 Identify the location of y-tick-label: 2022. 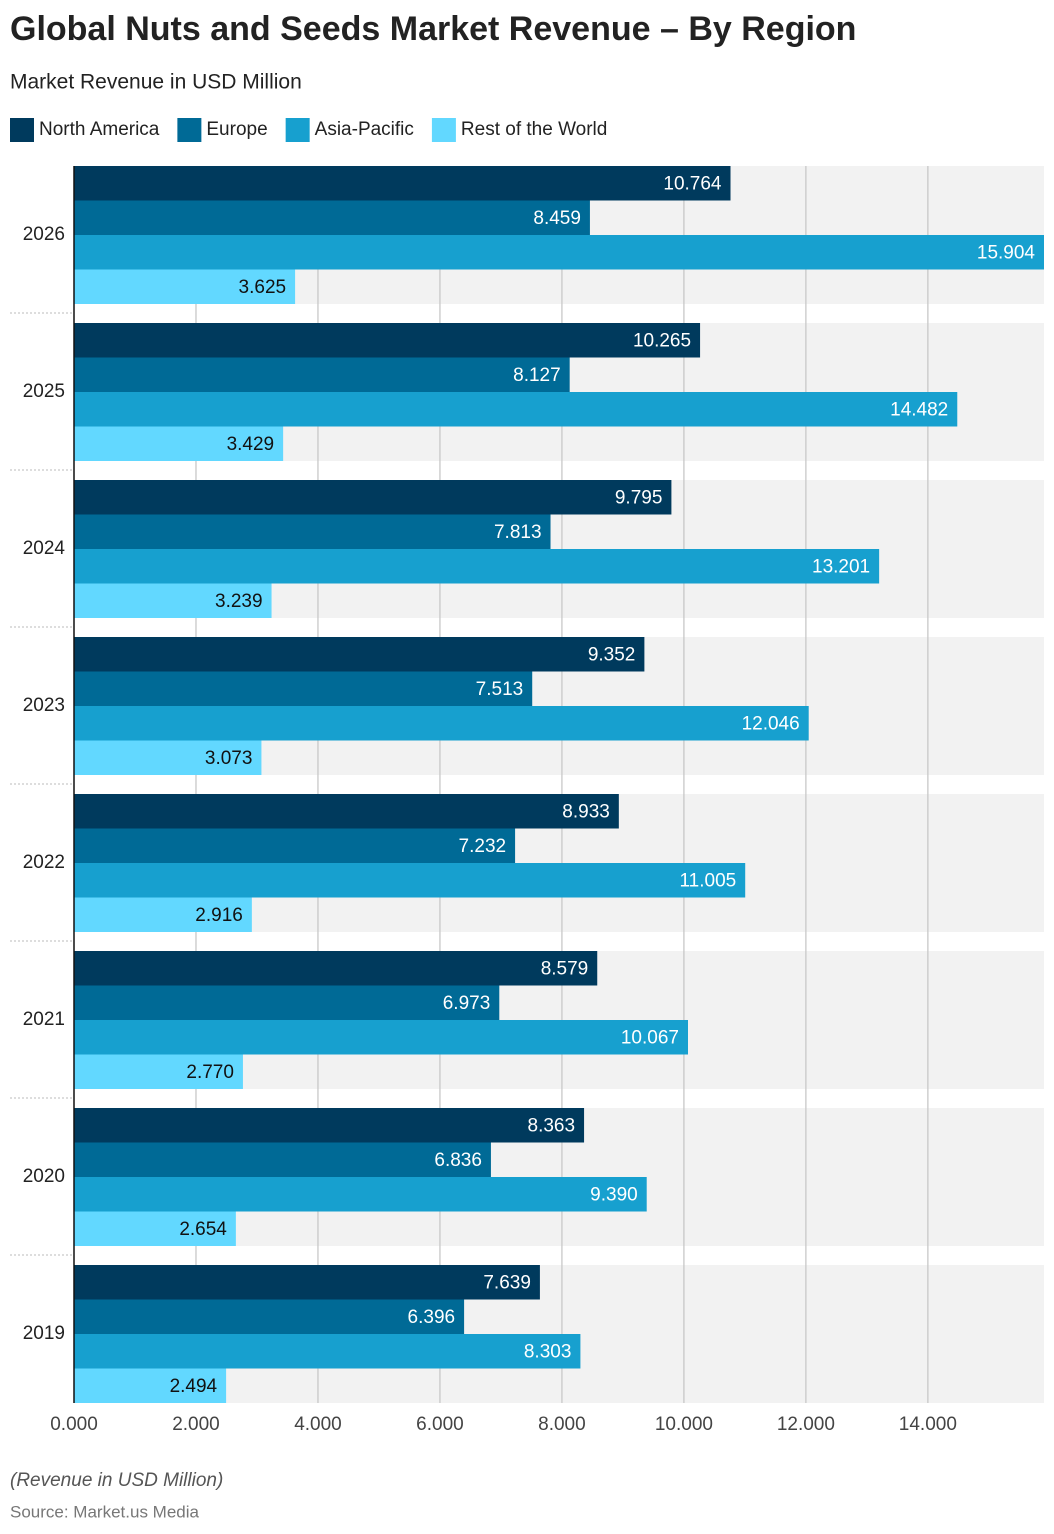
(44, 862).